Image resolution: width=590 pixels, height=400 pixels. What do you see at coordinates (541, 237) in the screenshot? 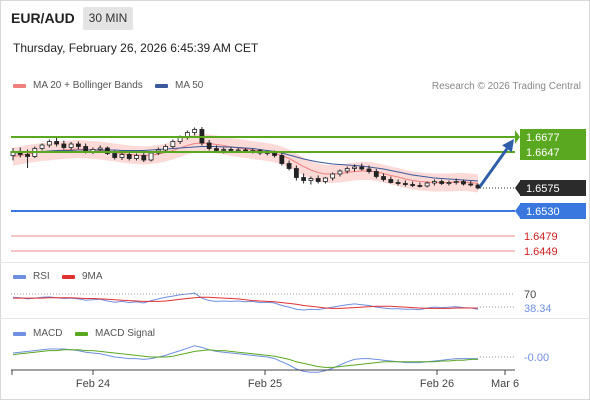
I see `s2-label: 1.6479` at bounding box center [541, 237].